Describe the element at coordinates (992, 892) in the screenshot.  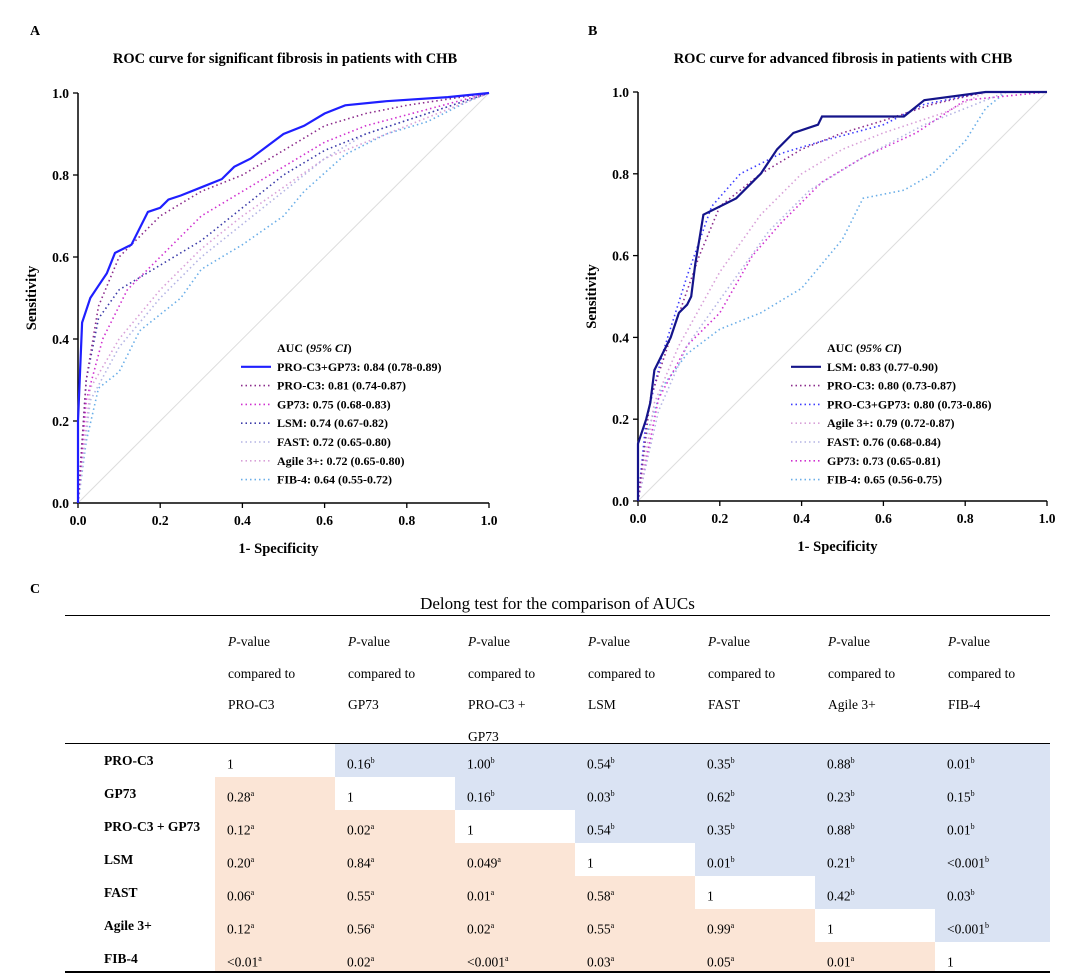
I see `table-cell: 0.03b` at that location.